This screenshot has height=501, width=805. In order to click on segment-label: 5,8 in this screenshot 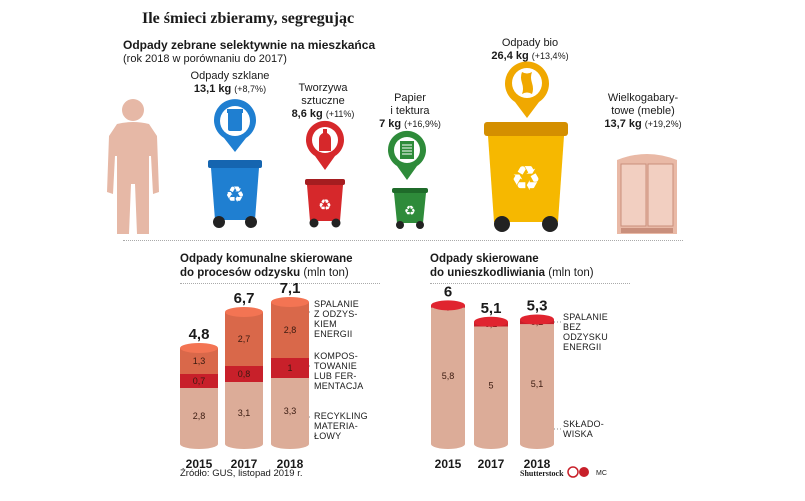, I will do `click(448, 376)`.